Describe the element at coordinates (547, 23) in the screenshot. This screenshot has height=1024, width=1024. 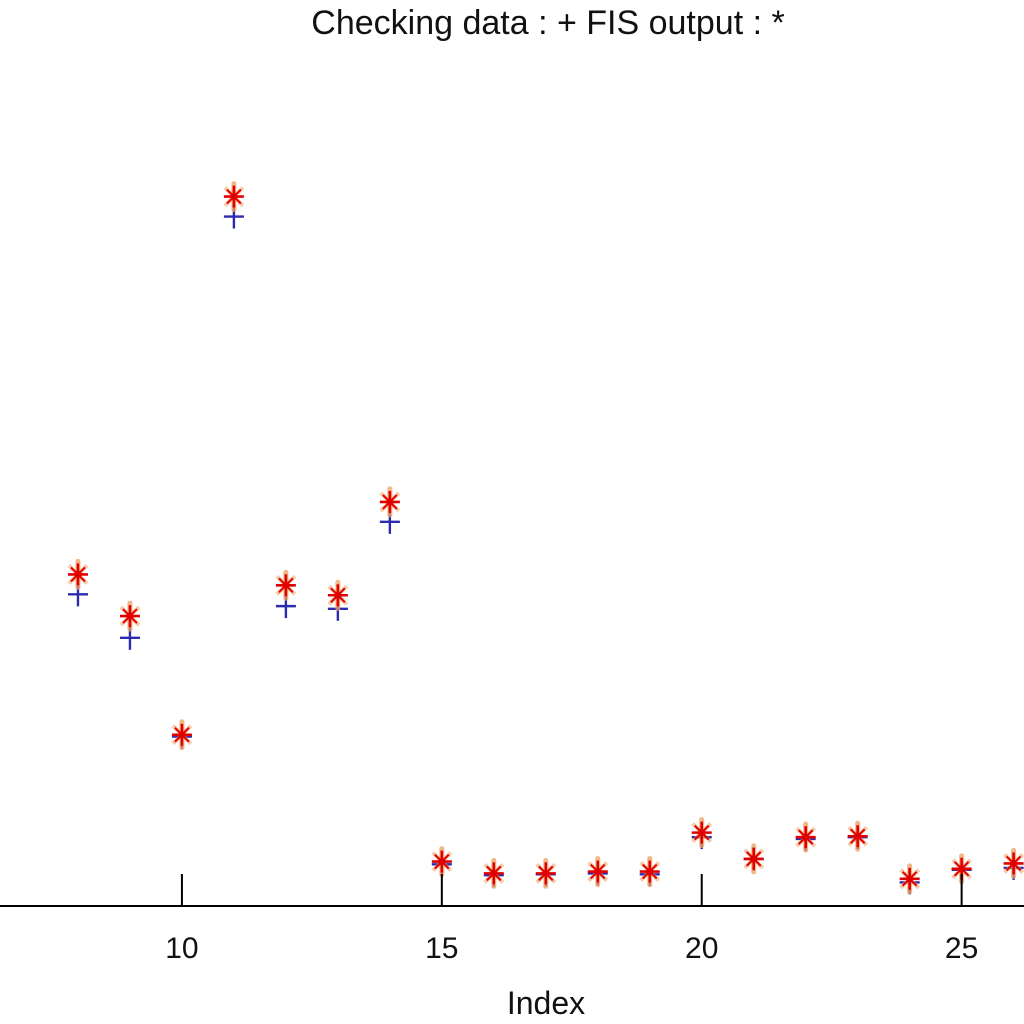
I see `chart-title: Checking data : + FIS output : *` at that location.